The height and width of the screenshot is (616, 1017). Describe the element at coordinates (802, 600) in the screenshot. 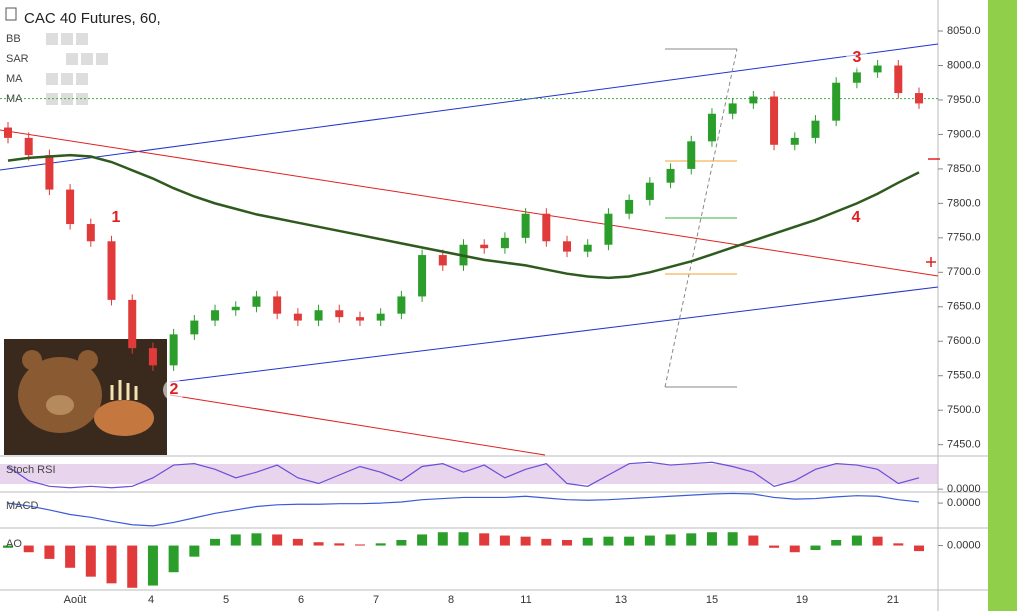

I see `x-tick-label: 19` at that location.